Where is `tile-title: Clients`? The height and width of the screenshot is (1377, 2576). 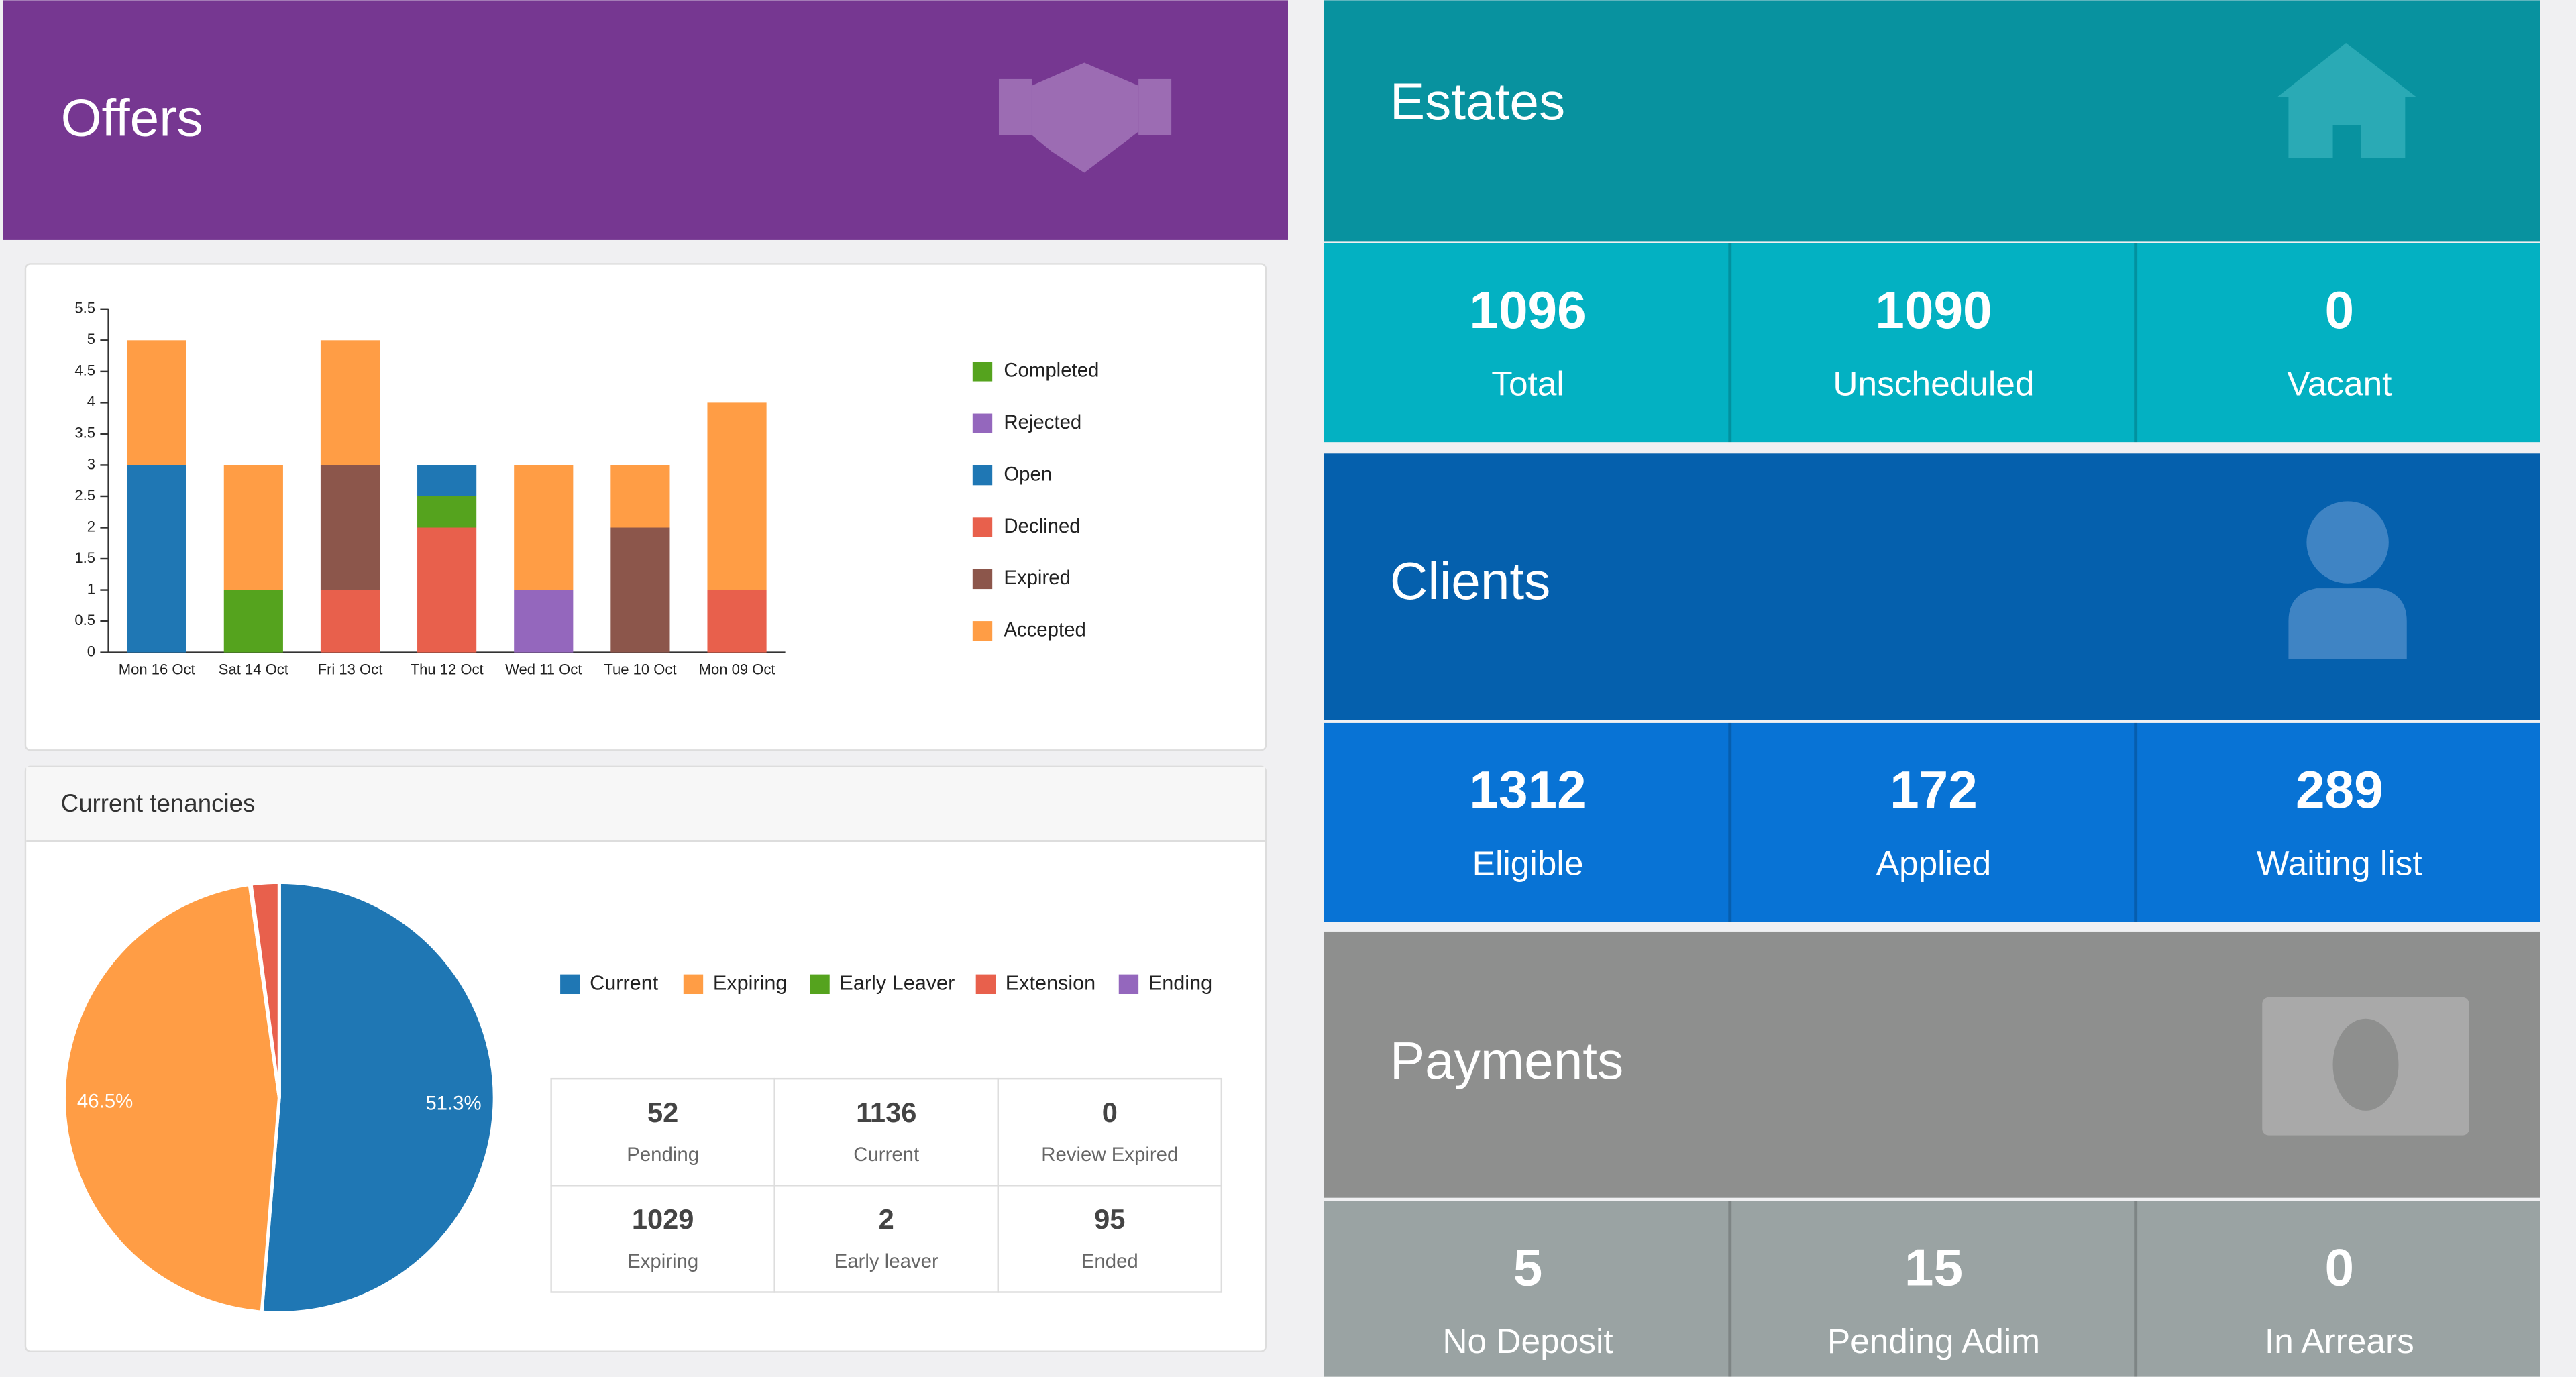
tile-title: Clients is located at coordinates (1470, 580).